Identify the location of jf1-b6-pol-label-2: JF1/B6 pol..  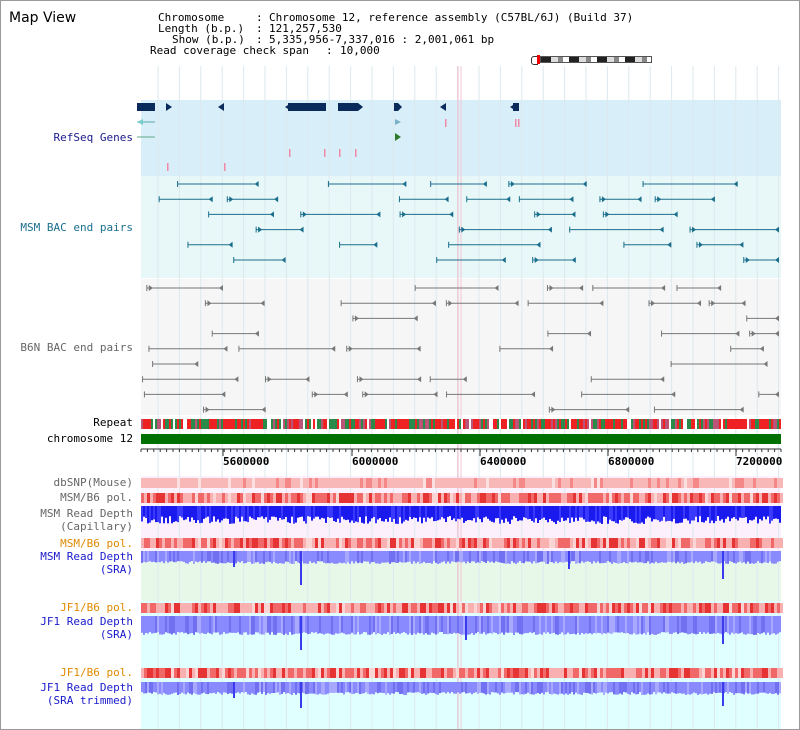
(96, 672).